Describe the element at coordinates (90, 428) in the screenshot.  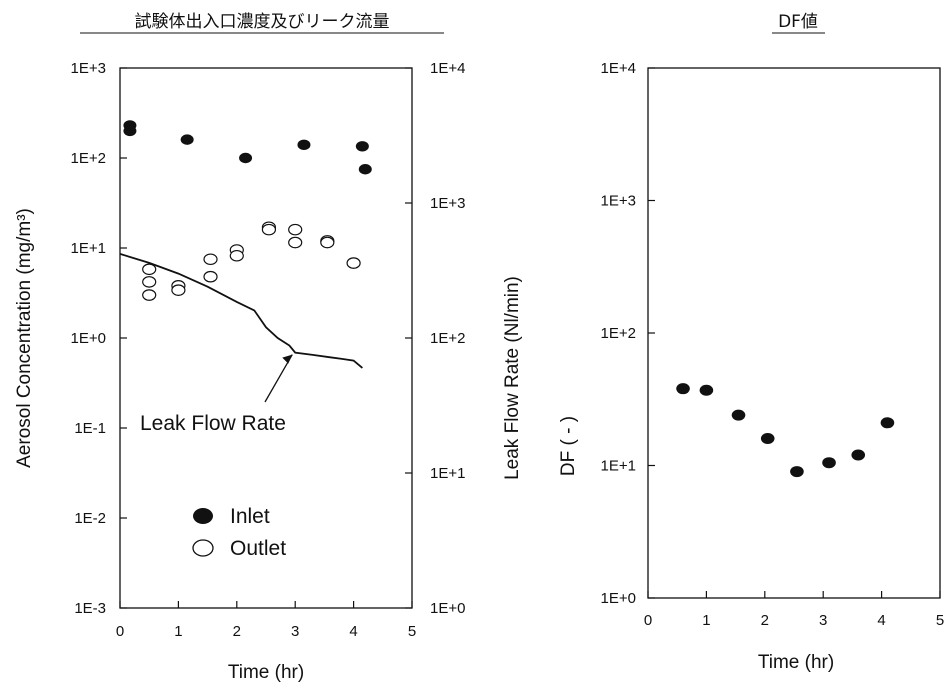
I see `left-y-tick-label: 1E-1` at that location.